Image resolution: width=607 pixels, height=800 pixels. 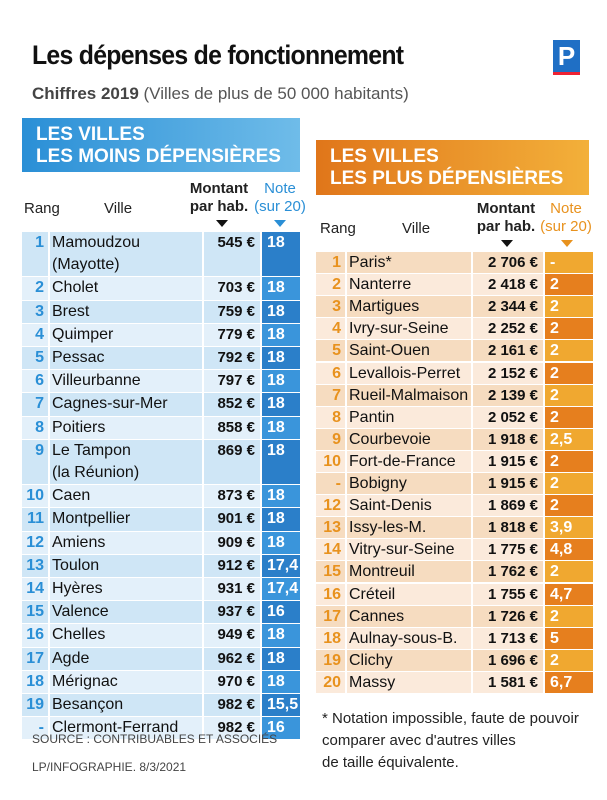 What do you see at coordinates (371, 660) in the screenshot?
I see `city-name: Clichy` at bounding box center [371, 660].